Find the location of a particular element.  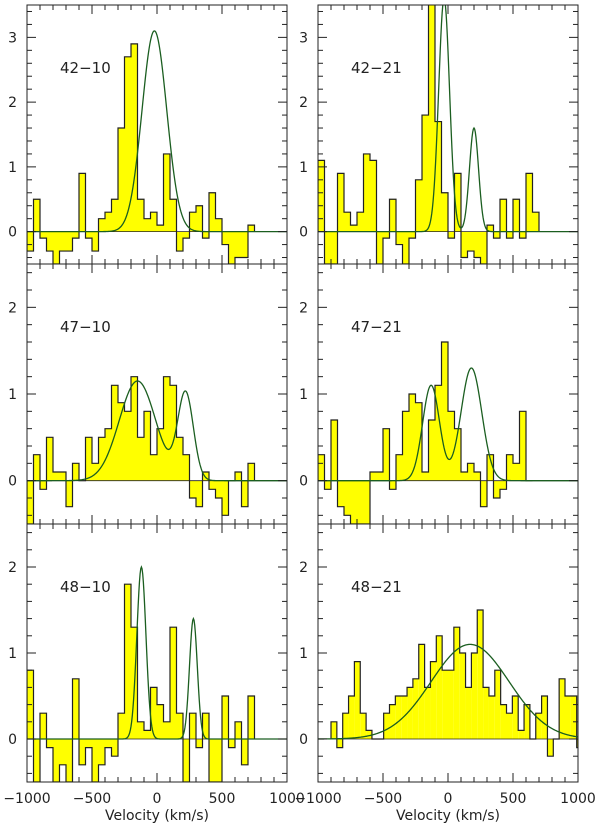

panel-3: 0 1 2 47−10 is located at coordinates (148, 394).